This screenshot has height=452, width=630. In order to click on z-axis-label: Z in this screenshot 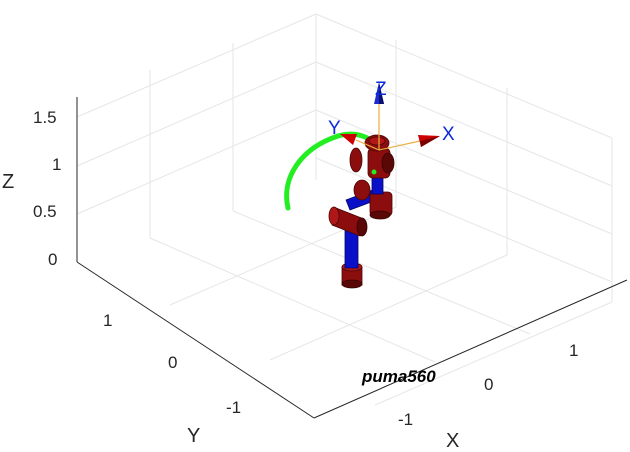, I will do `click(8, 182)`.